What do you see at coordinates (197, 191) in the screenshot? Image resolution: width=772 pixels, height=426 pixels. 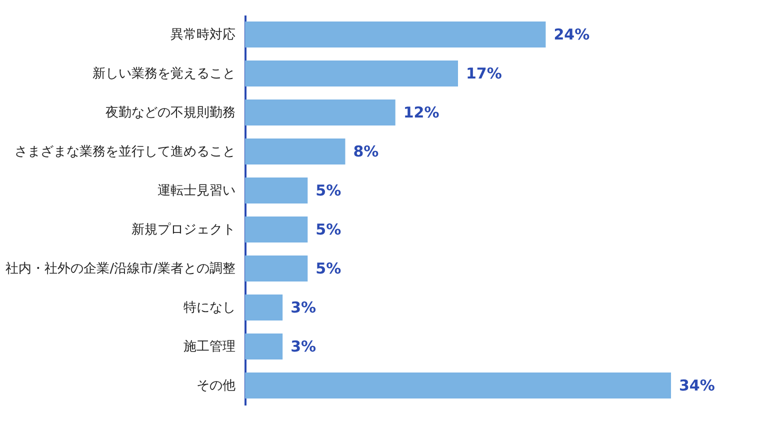 I see `y-tick-label: 運転士見習い` at bounding box center [197, 191].